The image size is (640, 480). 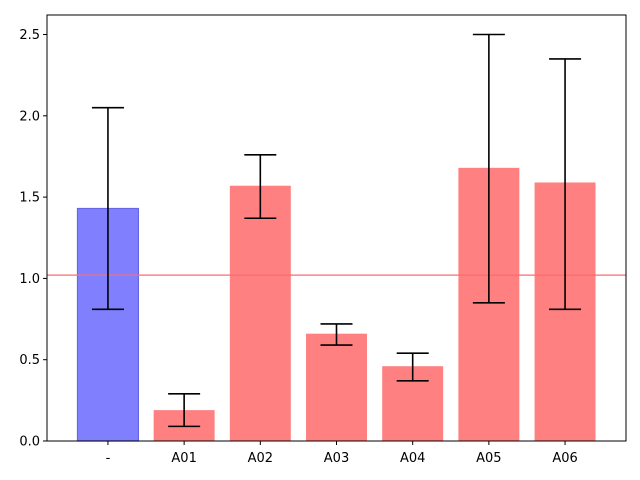 I want to click on x-tick-label: A02, so click(x=260, y=458).